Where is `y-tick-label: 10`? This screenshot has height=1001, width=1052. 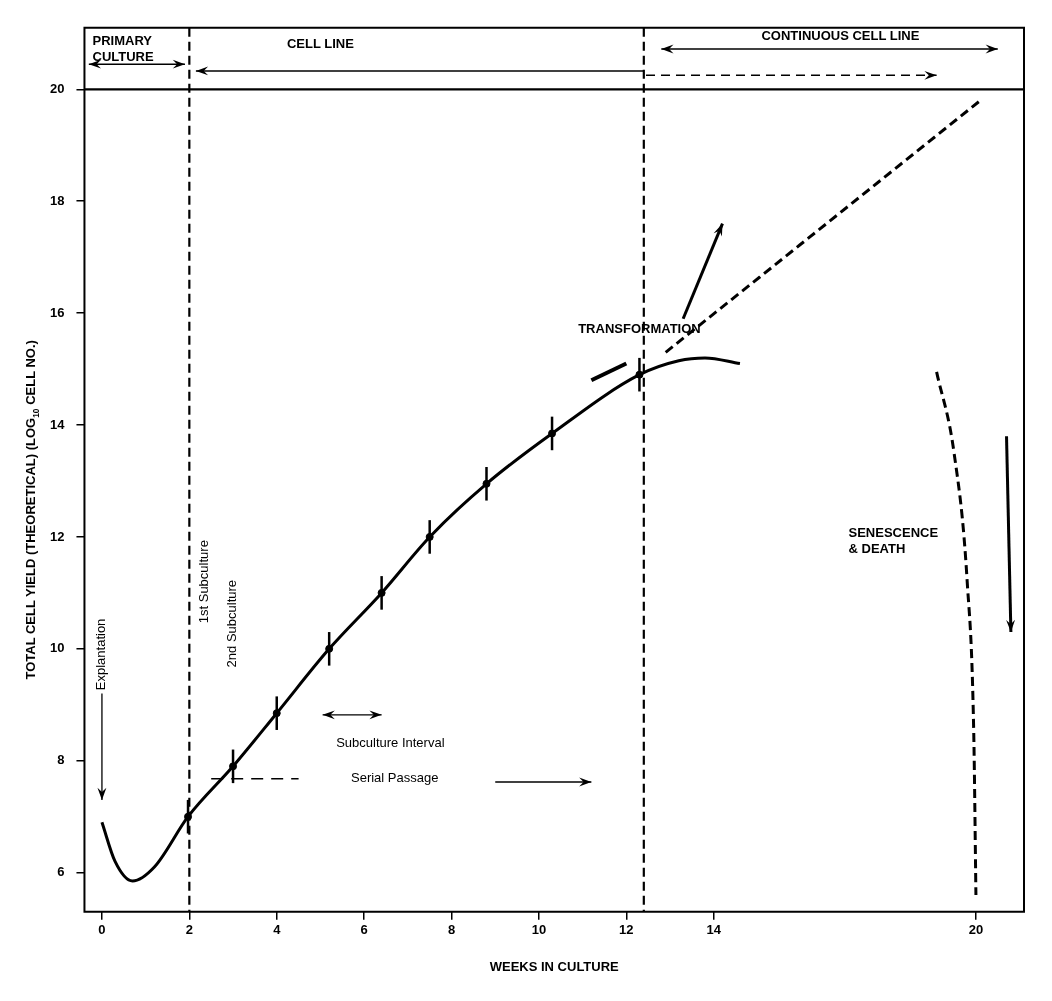 y-tick-label: 10 is located at coordinates (57, 648).